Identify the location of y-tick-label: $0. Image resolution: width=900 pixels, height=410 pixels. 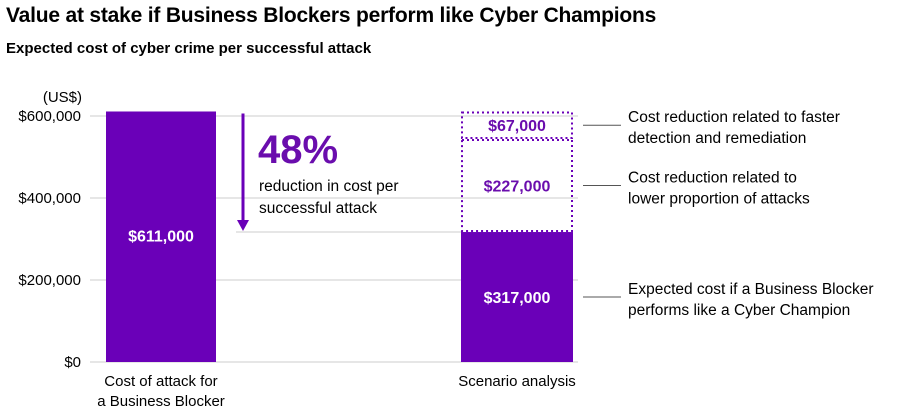
(72, 362).